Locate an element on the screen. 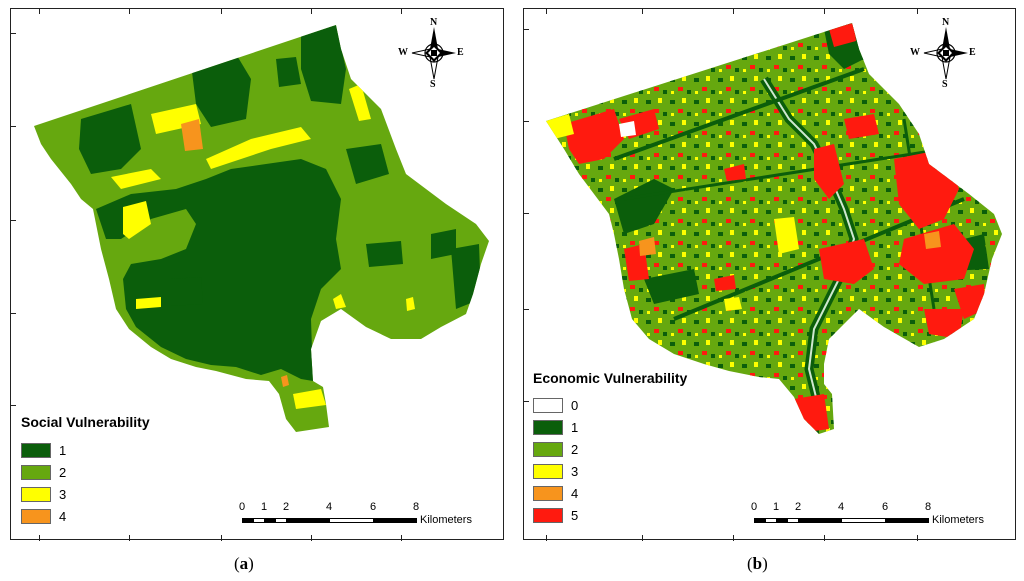  caption-letter: b is located at coordinates (757, 563).